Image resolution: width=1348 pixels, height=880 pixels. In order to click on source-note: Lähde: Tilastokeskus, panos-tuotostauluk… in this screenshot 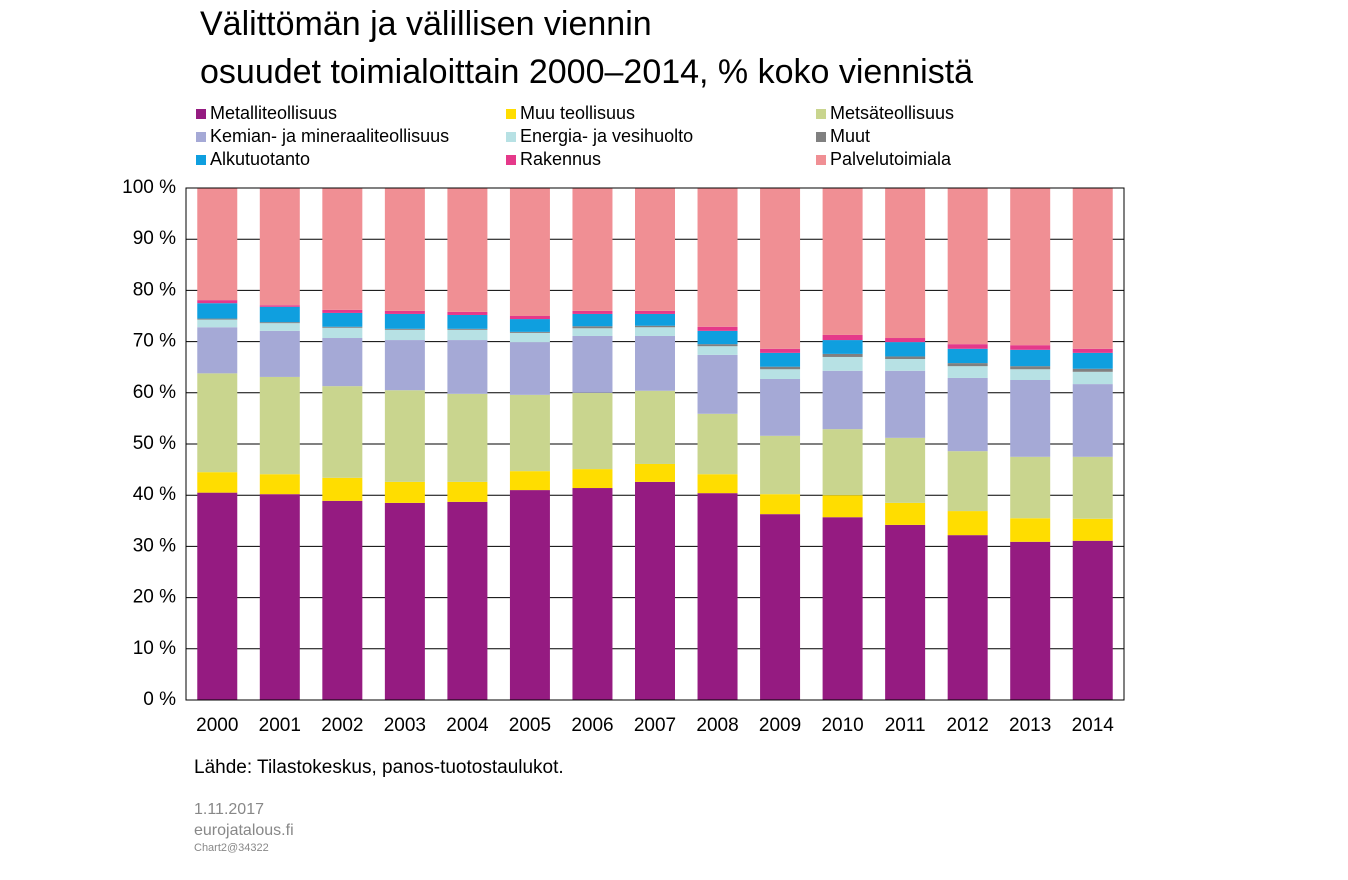, I will do `click(379, 767)`.